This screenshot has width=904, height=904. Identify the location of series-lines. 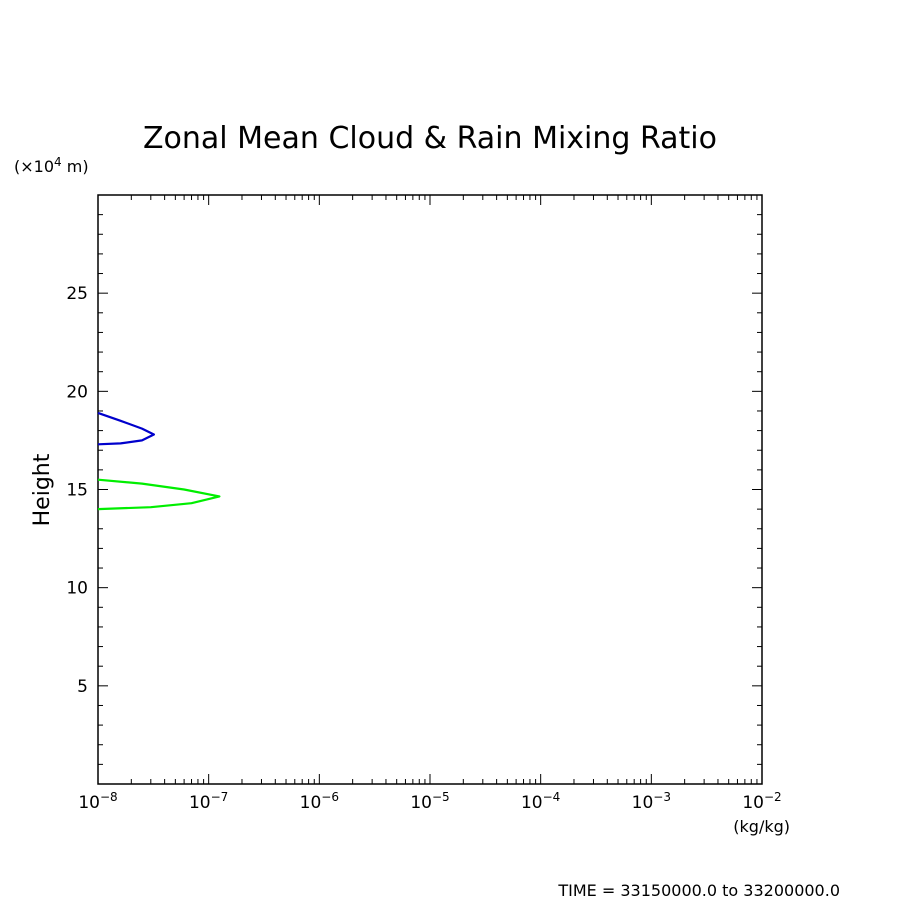
(159, 461).